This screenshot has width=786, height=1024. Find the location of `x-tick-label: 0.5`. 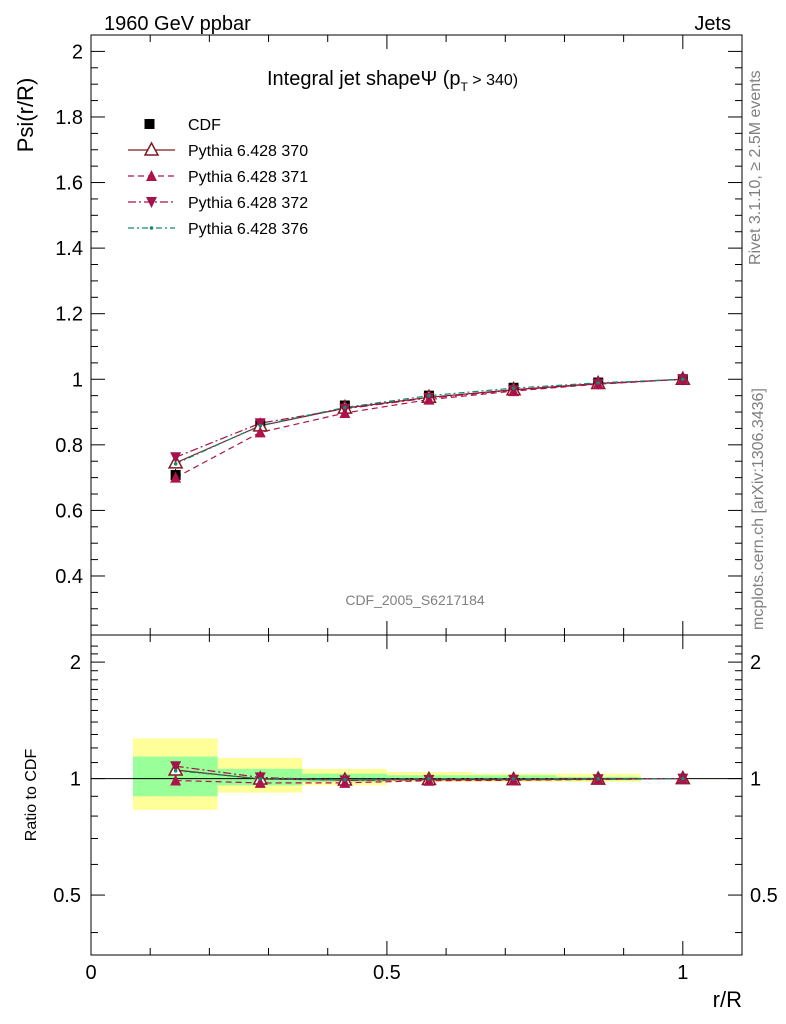

x-tick-label: 0.5 is located at coordinates (387, 973).